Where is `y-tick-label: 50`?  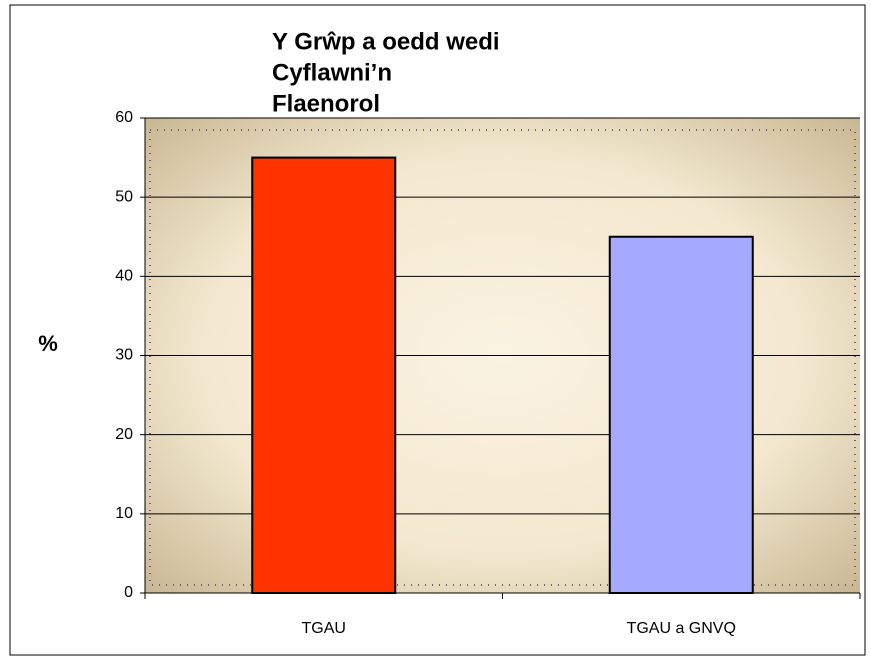
y-tick-label: 50 is located at coordinates (124, 196).